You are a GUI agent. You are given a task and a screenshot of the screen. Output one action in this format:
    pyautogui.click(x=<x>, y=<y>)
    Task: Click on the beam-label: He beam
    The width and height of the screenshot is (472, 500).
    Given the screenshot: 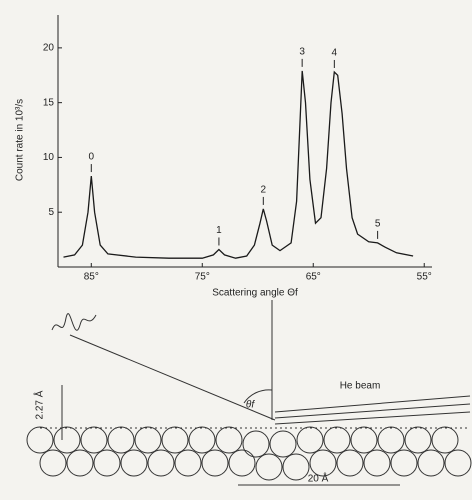 What is the action you would take?
    pyautogui.click(x=360, y=386)
    